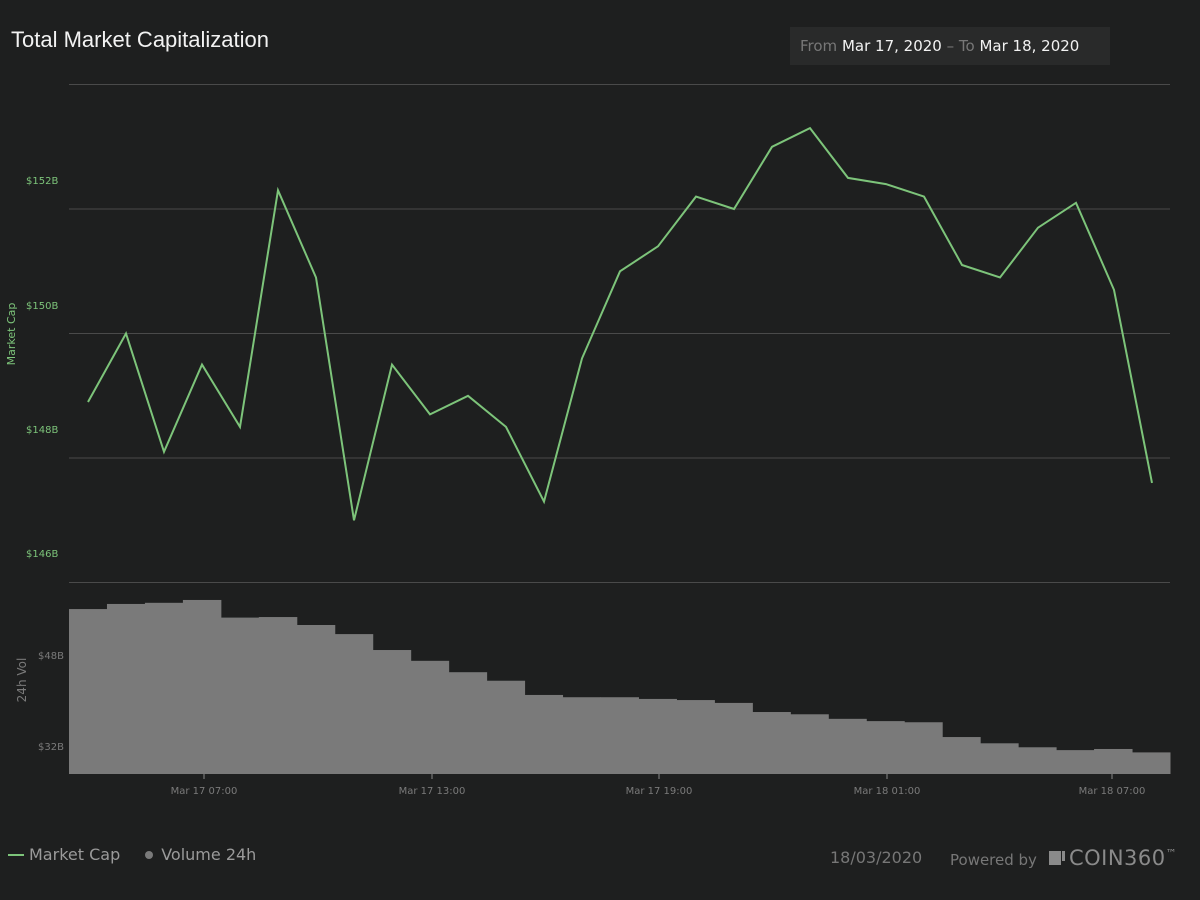 The image size is (1200, 900). Describe the element at coordinates (42, 306) in the screenshot. I see `y-tick-label: $150B` at that location.